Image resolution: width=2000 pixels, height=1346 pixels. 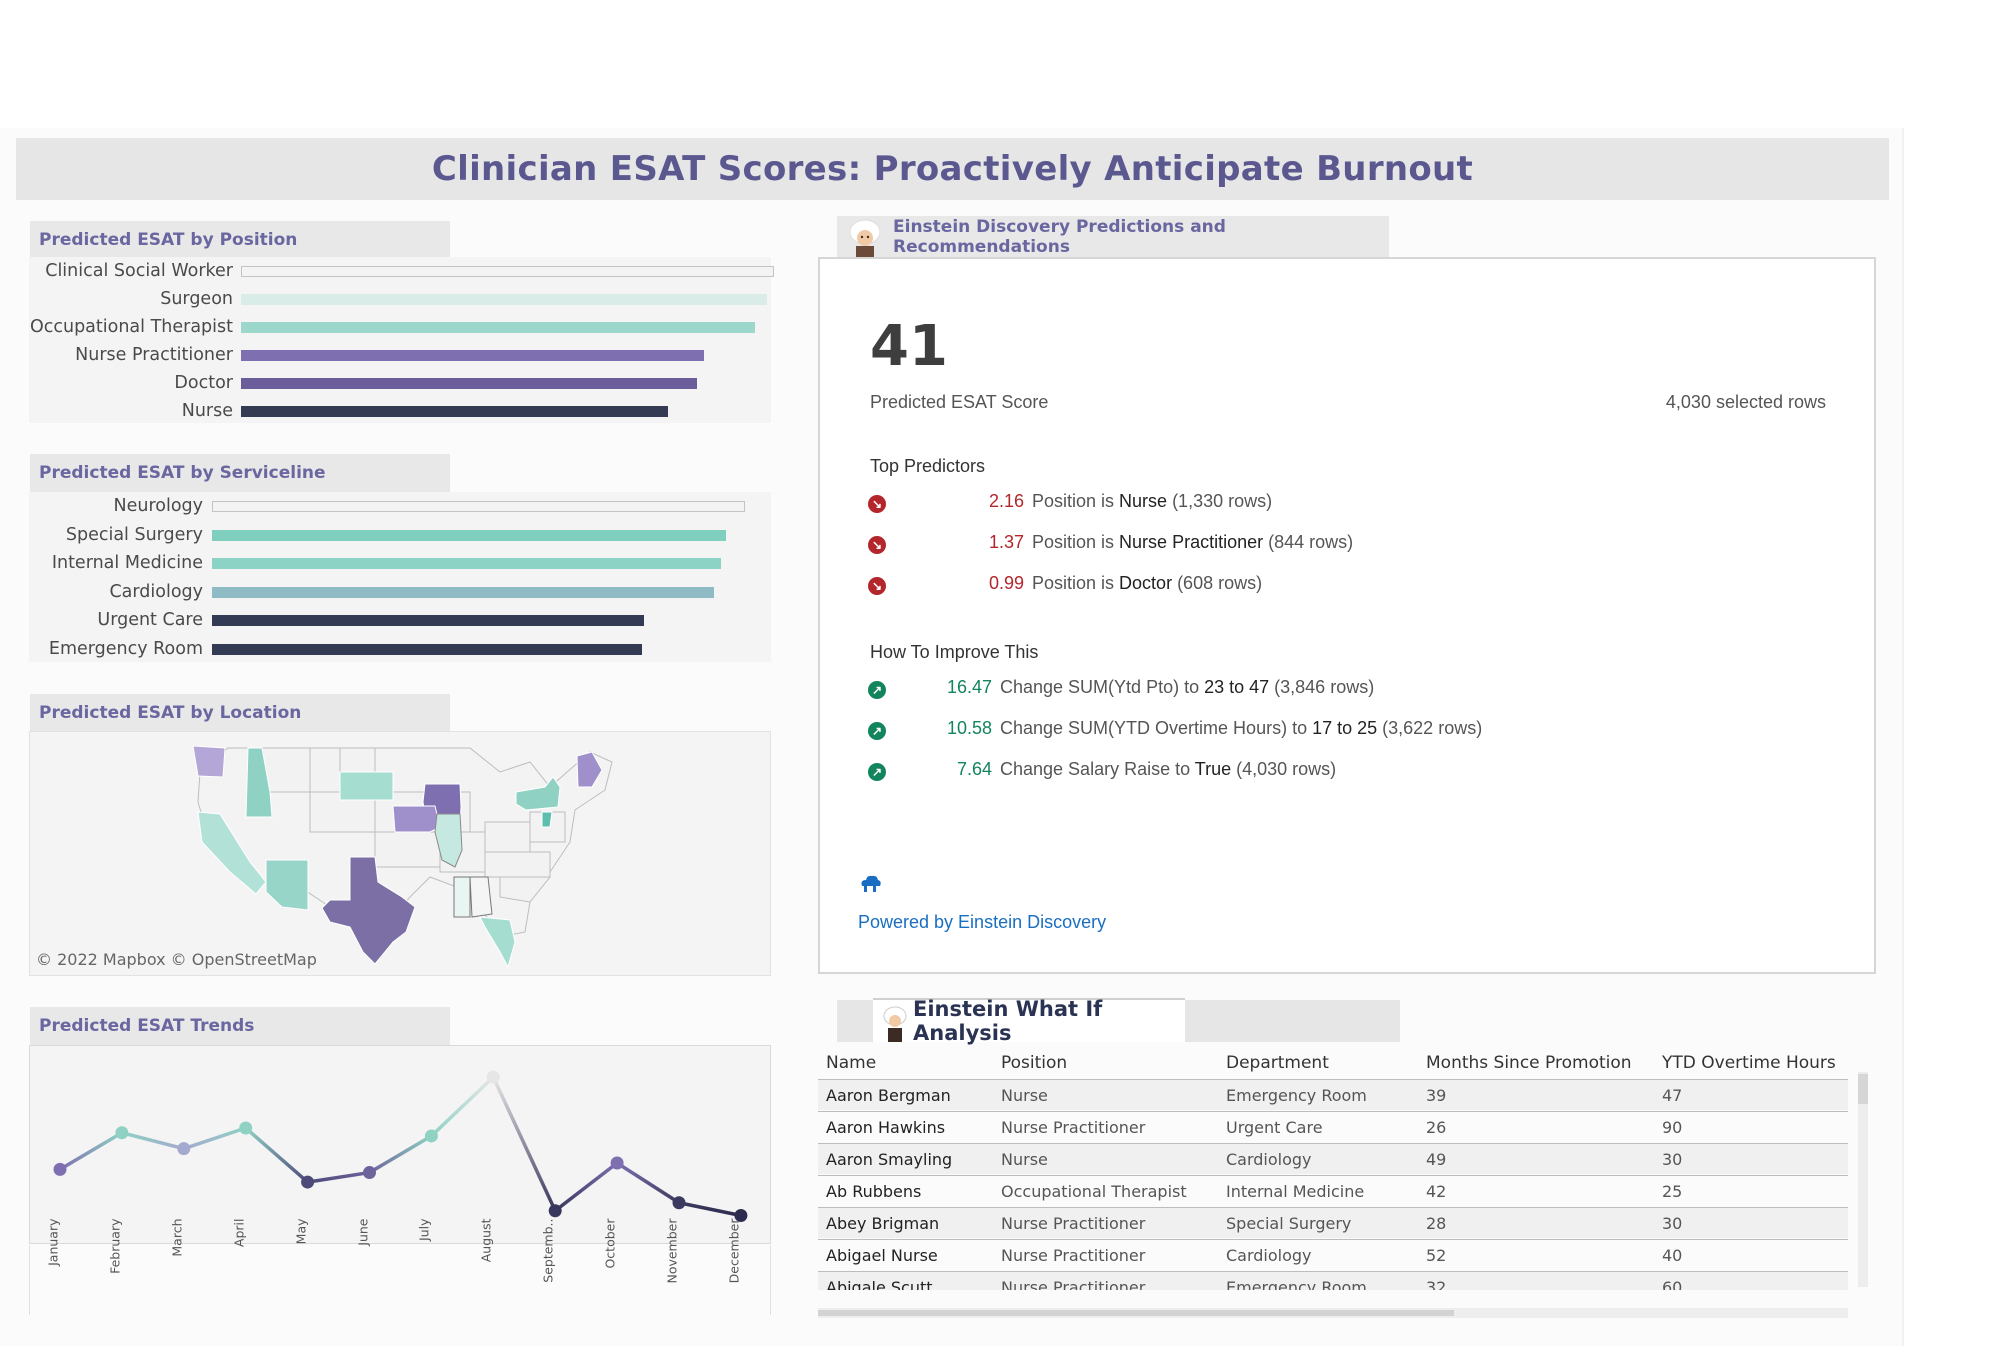 I want to click on position-bar-label: Clinical Social Worker, so click(x=139, y=271).